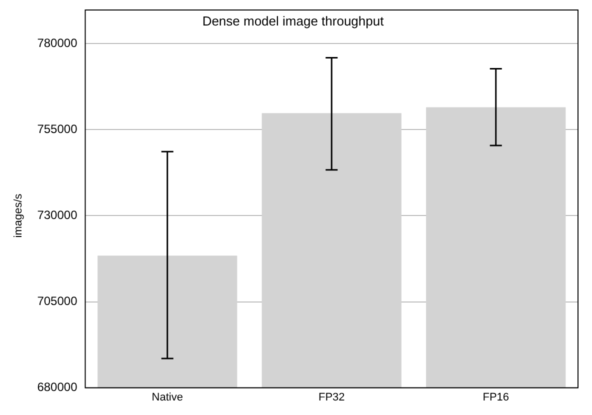 This screenshot has height=415, width=592. Describe the element at coordinates (57, 43) in the screenshot. I see `y-tick-label: 780000` at that location.